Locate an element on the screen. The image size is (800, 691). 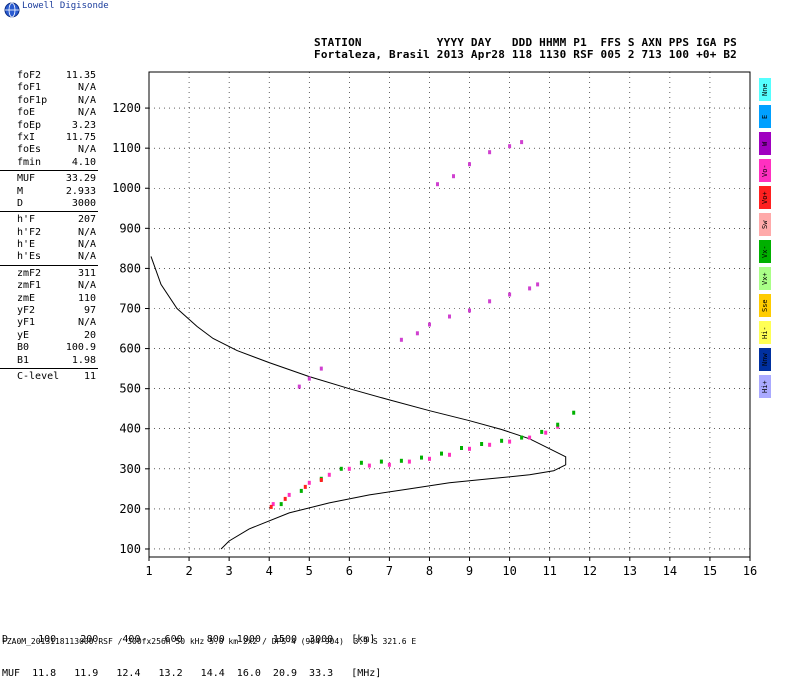
y-tick-label: 400 is located at coordinates (130, 429).